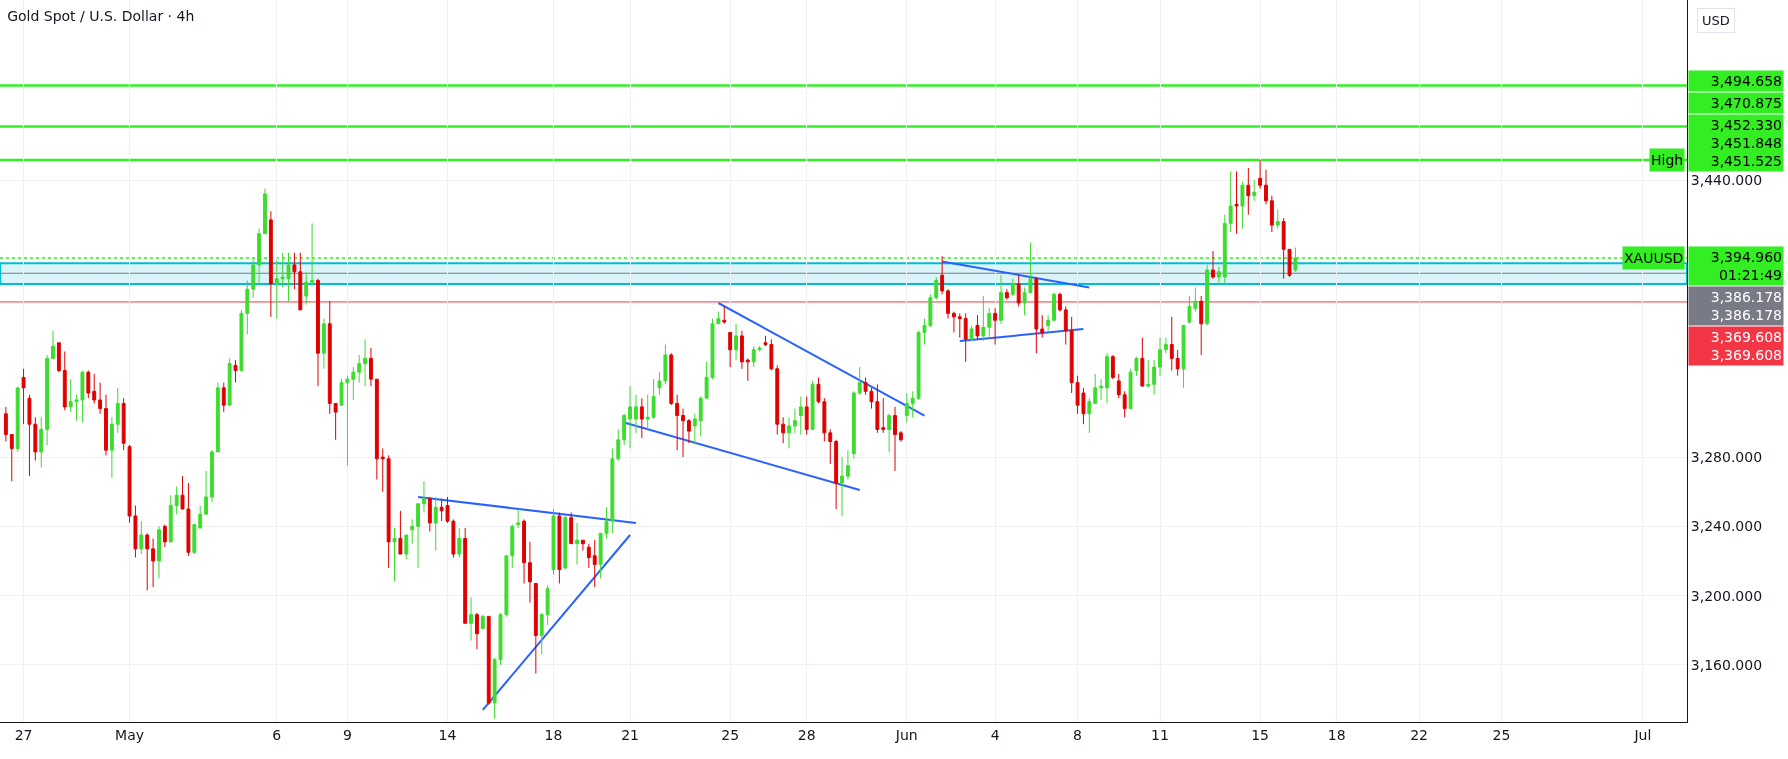  What do you see at coordinates (553, 734) in the screenshot?
I see `x-tick-label: 18` at bounding box center [553, 734].